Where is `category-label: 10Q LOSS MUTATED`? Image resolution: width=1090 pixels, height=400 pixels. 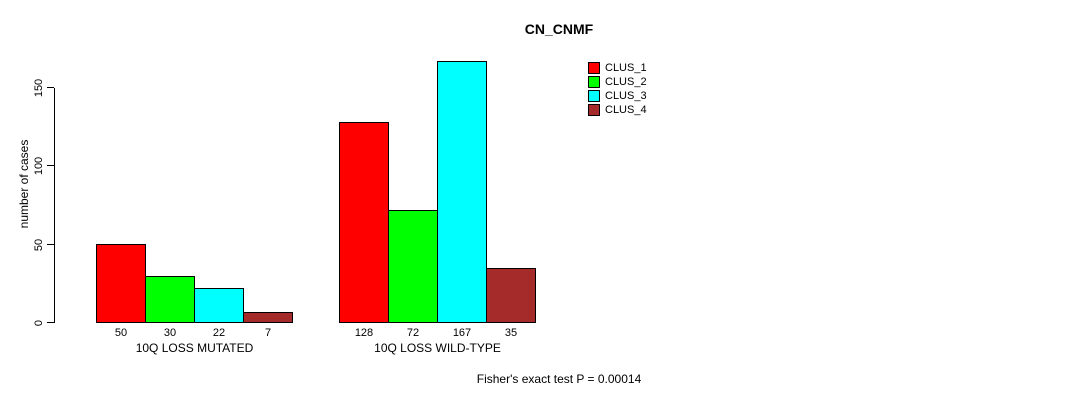
category-label: 10Q LOSS MUTATED is located at coordinates (194, 348).